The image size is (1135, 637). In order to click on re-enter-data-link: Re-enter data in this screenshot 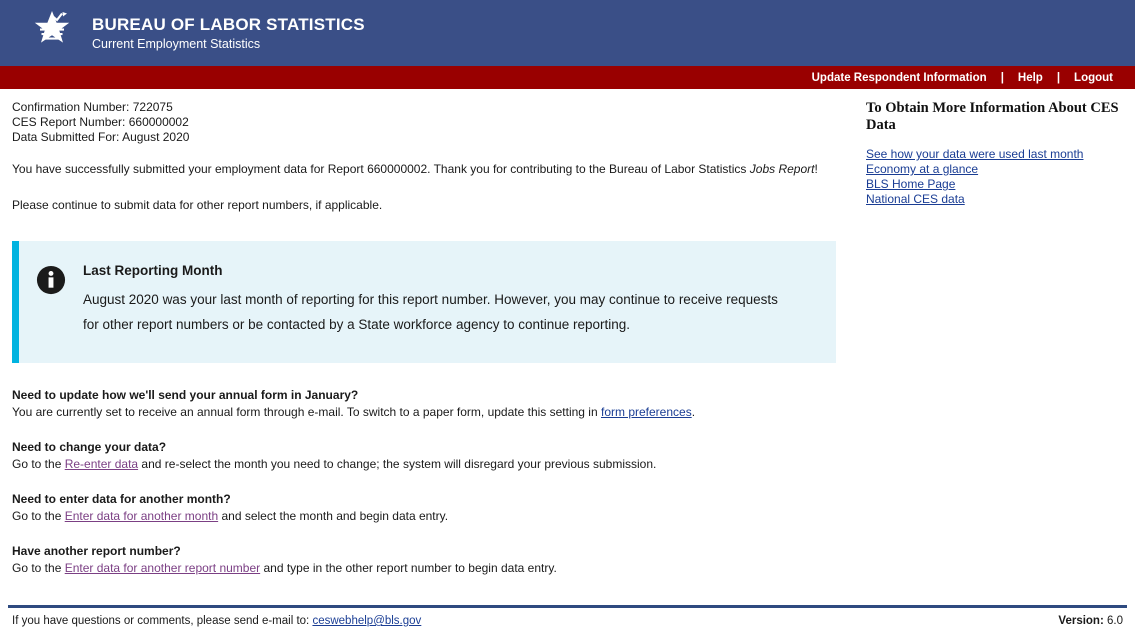, I will do `click(101, 464)`.